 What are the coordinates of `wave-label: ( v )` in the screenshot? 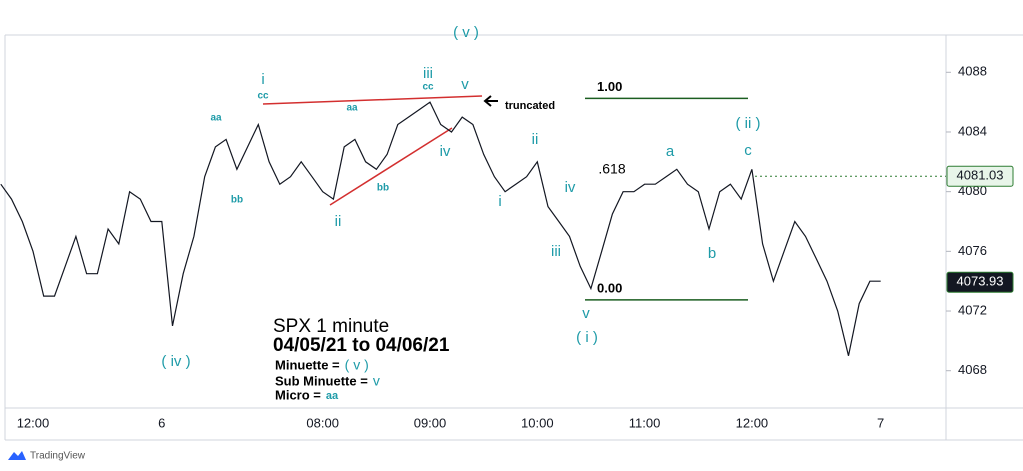 It's located at (466, 32).